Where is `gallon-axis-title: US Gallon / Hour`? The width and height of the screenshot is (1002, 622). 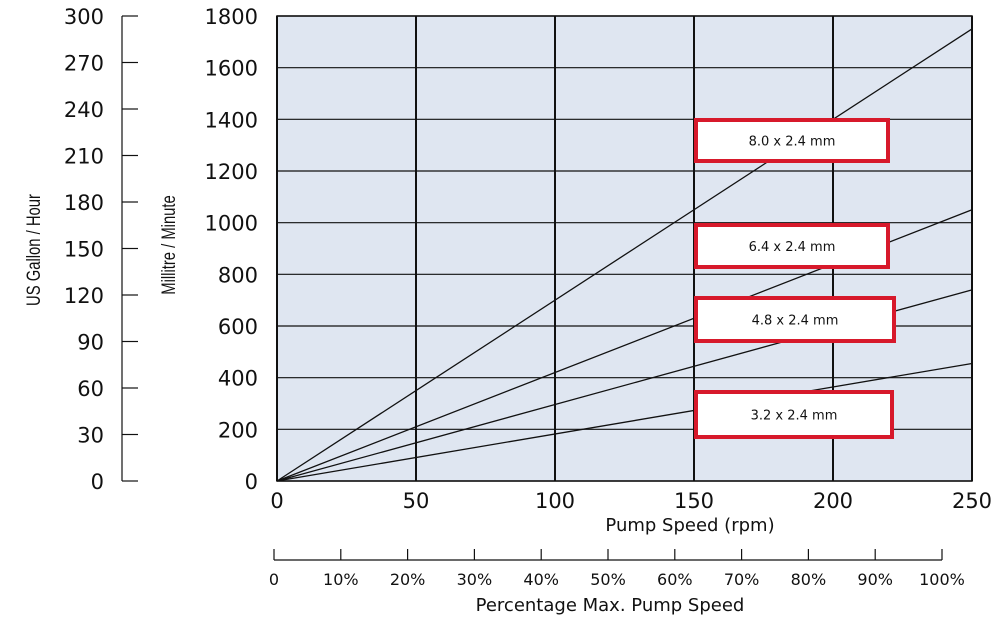 gallon-axis-title: US Gallon / Hour is located at coordinates (33, 250).